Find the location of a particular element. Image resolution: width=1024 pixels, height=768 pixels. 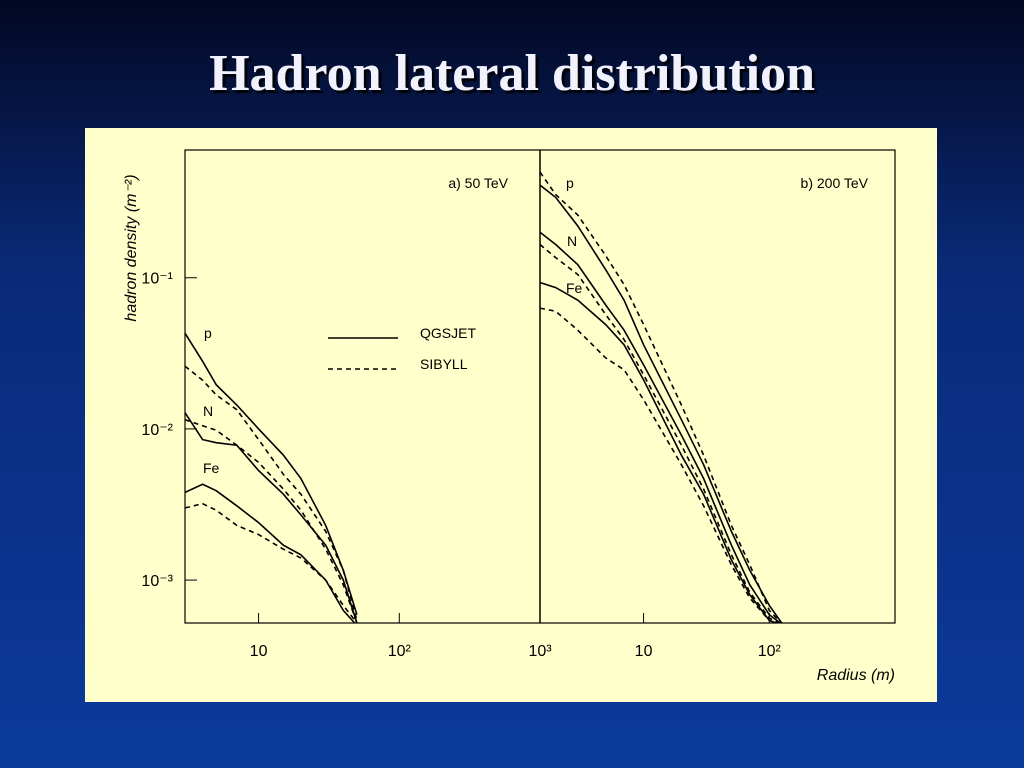

panel-label: a) 50 TeV is located at coordinates (478, 183).